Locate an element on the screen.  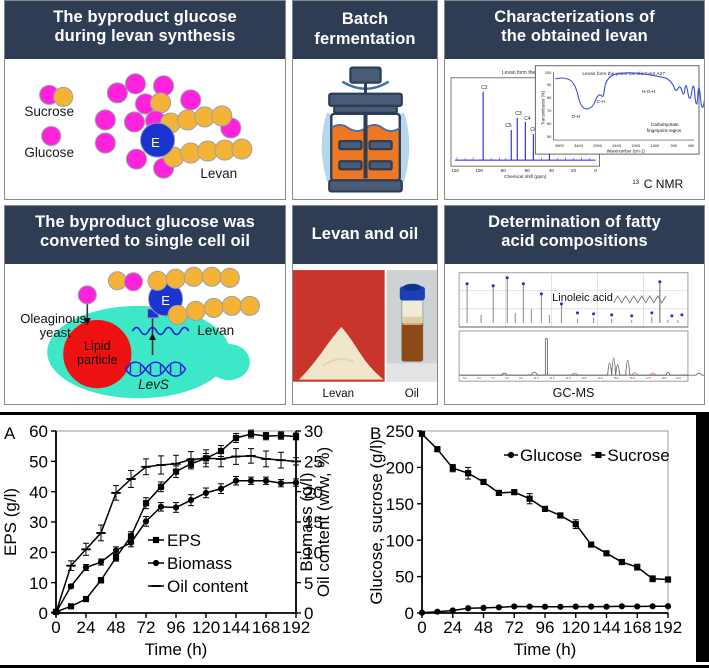
y-tick-label: 30 is located at coordinates (38, 522).